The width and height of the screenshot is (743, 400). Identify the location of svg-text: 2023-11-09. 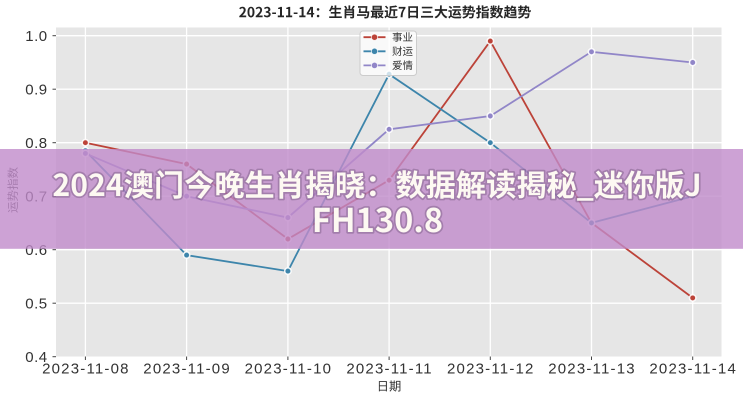
(187, 369).